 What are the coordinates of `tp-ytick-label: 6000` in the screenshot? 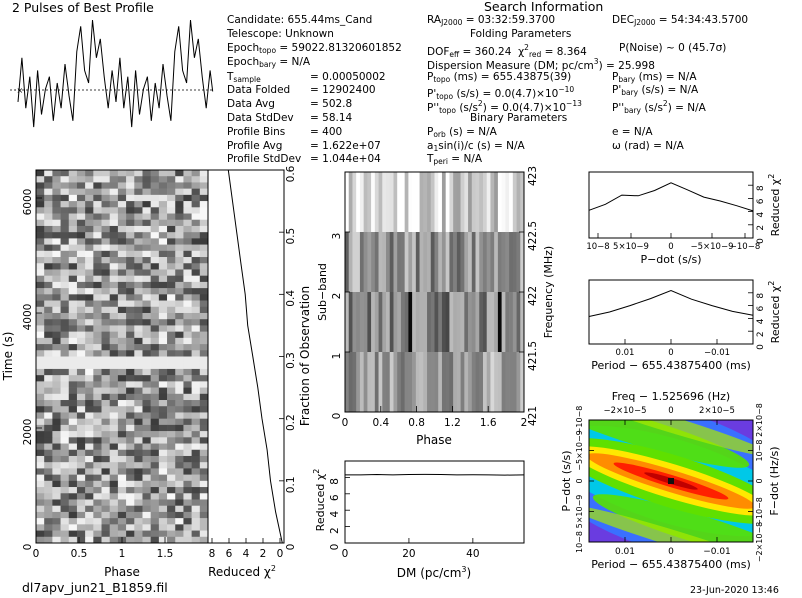 It's located at (28, 202).